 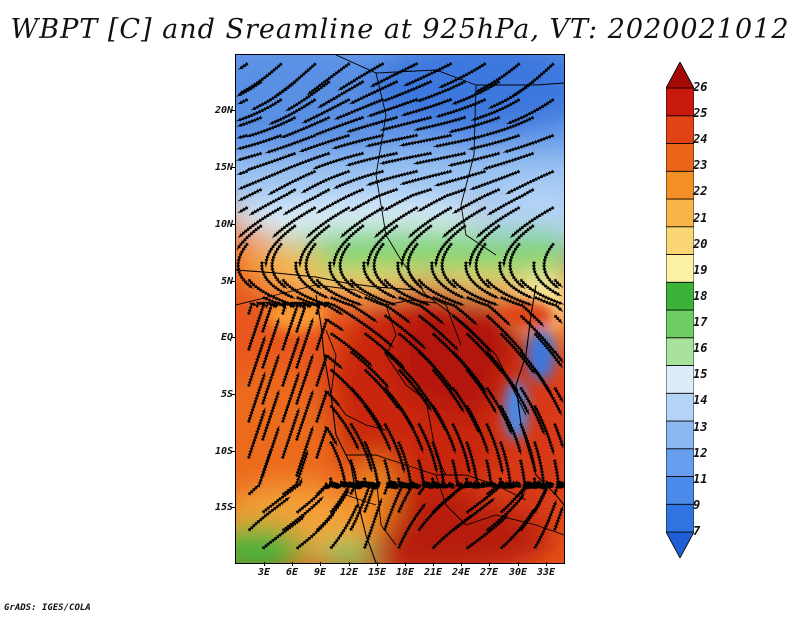 I want to click on lon-label: 18E, so click(x=405, y=572).